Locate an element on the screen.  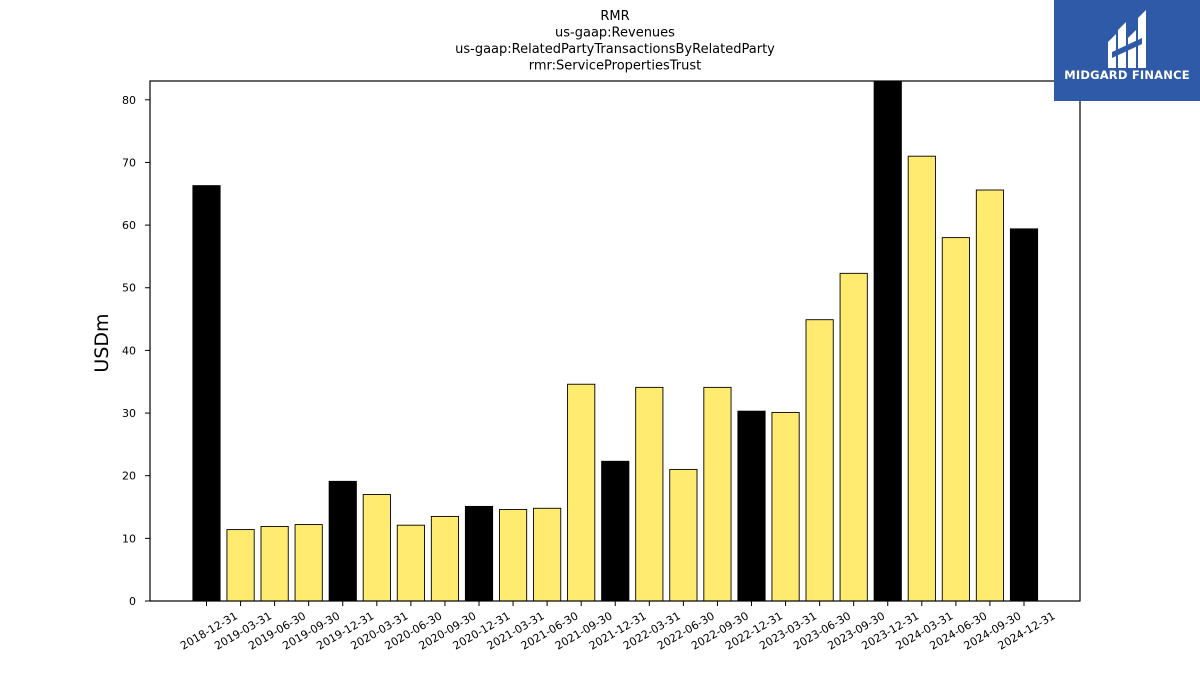
chart-title-line: us-gaap:Revenues is located at coordinates (615, 33).